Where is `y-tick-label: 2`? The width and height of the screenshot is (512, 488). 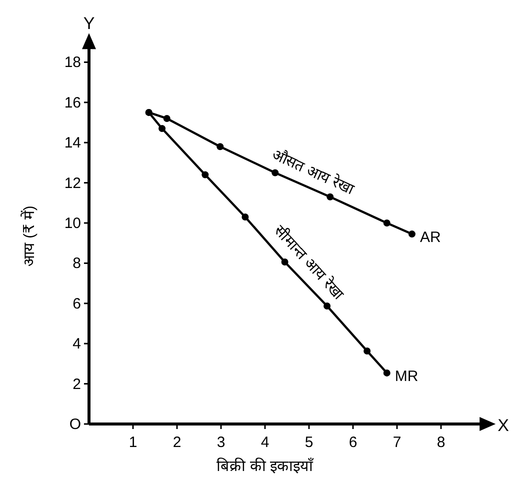
y-tick-label: 2 is located at coordinates (76, 384).